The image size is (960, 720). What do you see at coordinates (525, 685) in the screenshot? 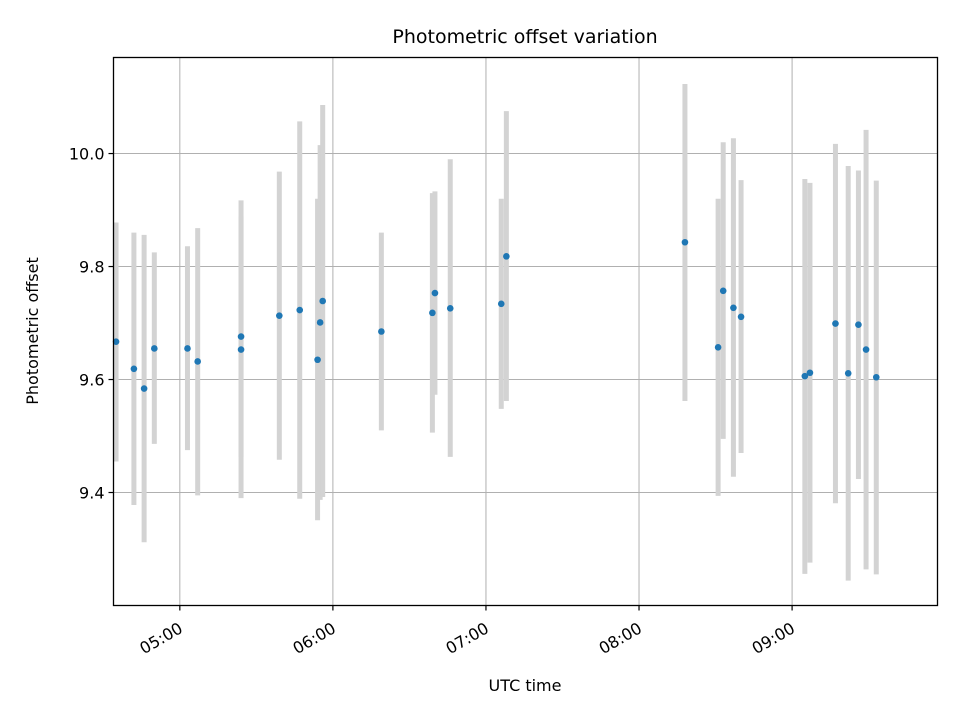
I see `x-axis-label: UTC time` at bounding box center [525, 685].